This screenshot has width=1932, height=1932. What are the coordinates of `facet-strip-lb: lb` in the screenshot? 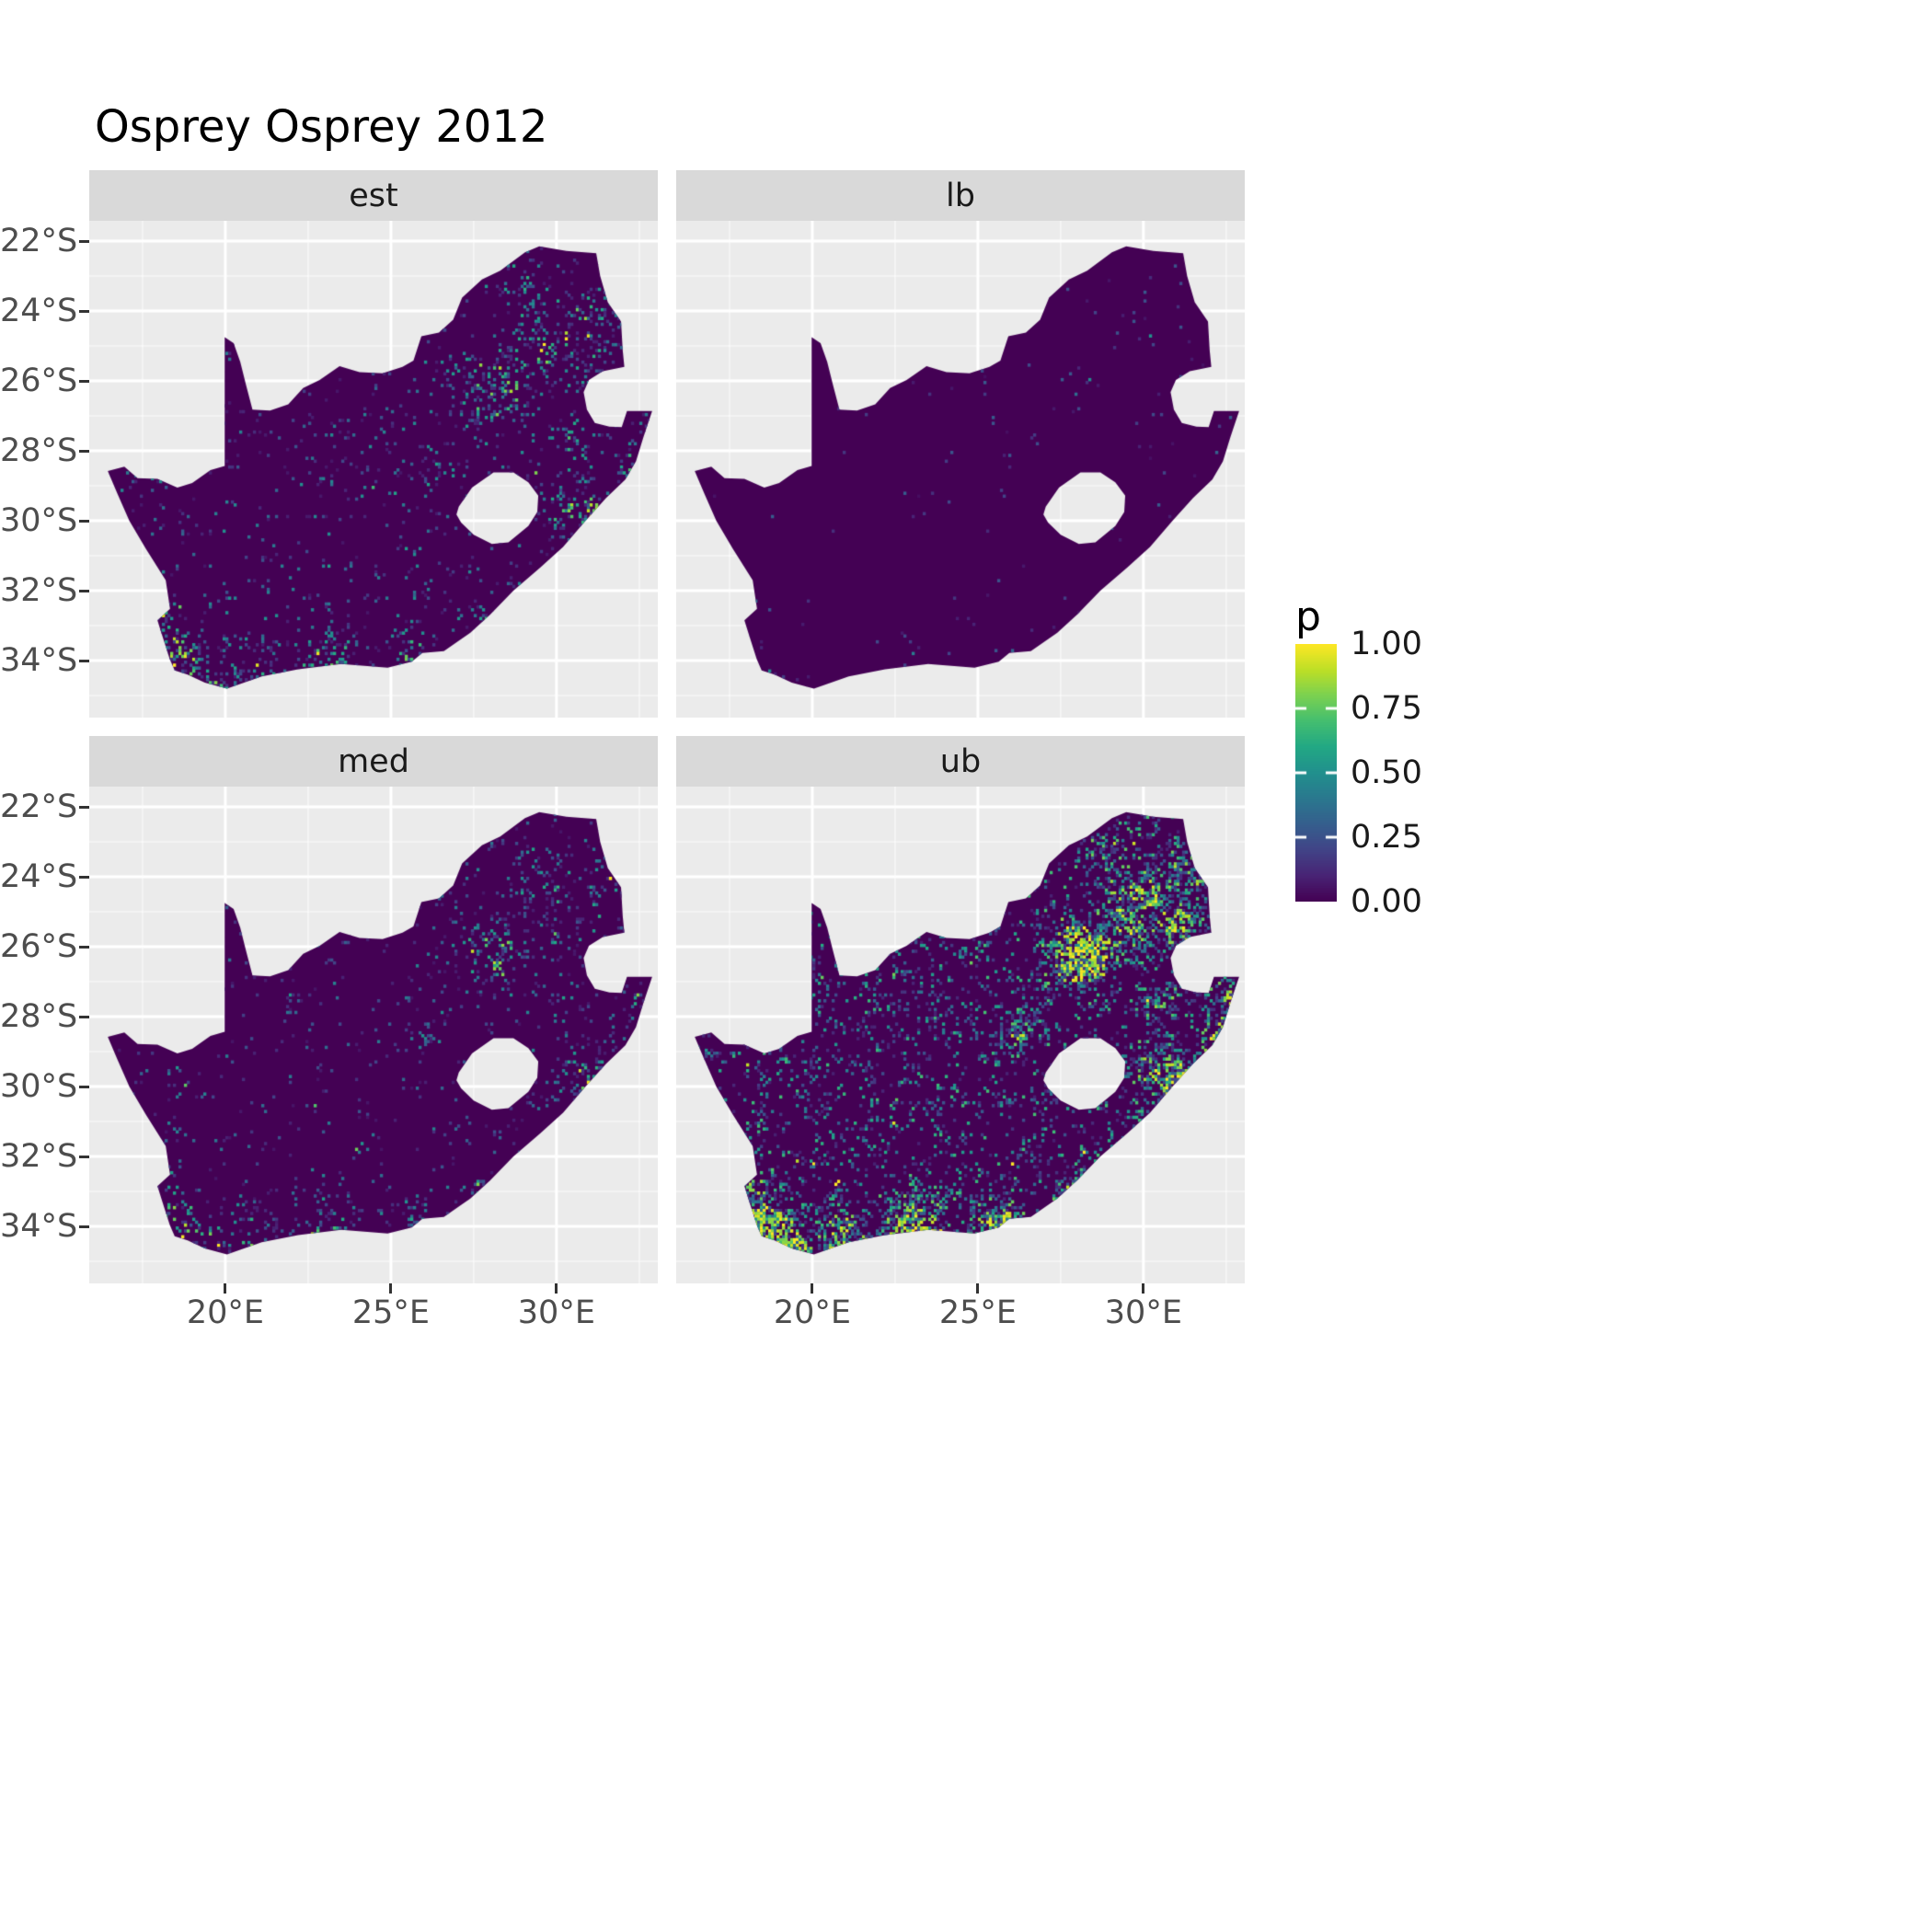 It's located at (960, 195).